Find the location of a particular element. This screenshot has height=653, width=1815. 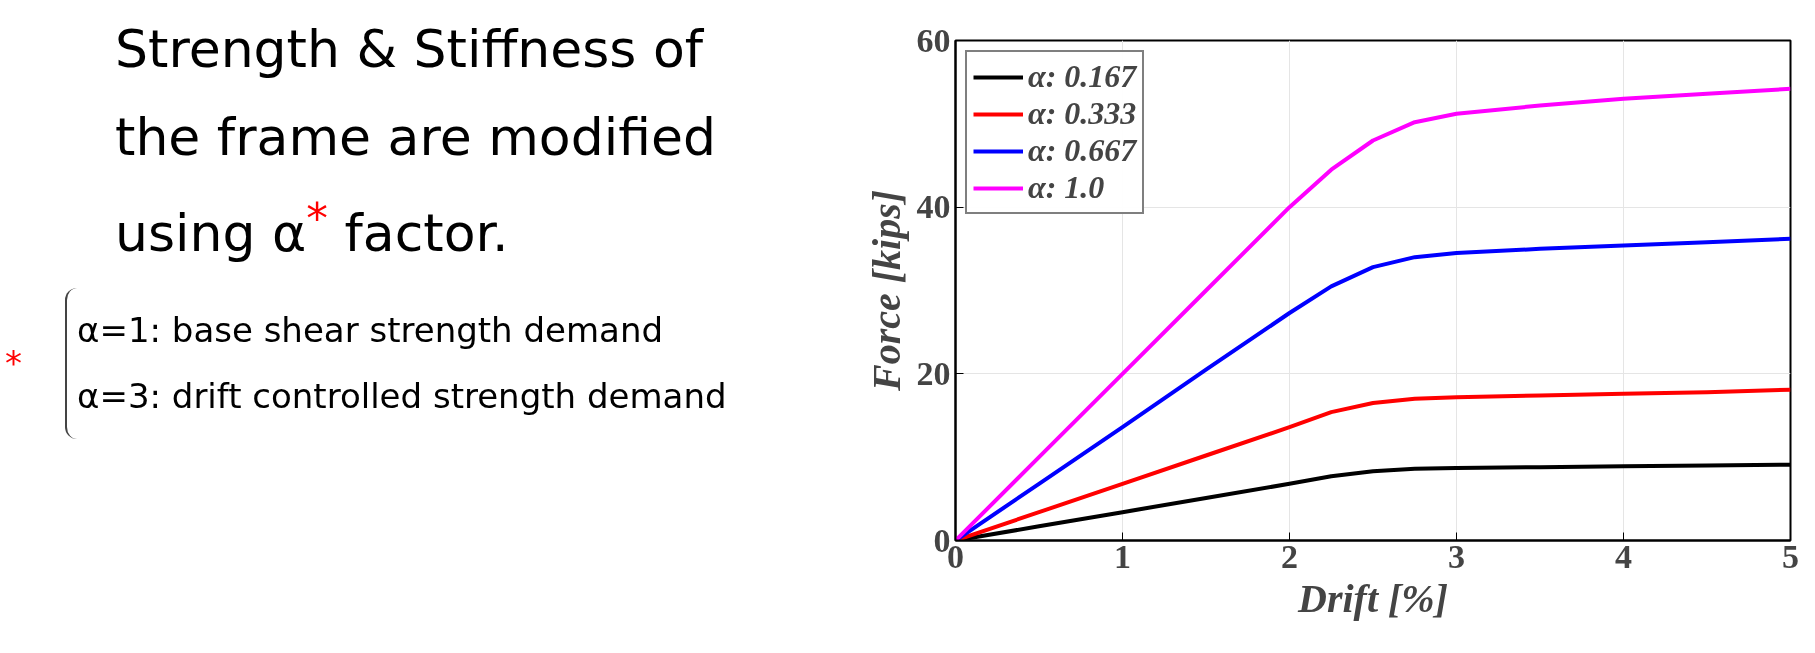

x-tick-label: 3 is located at coordinates (1456, 556).